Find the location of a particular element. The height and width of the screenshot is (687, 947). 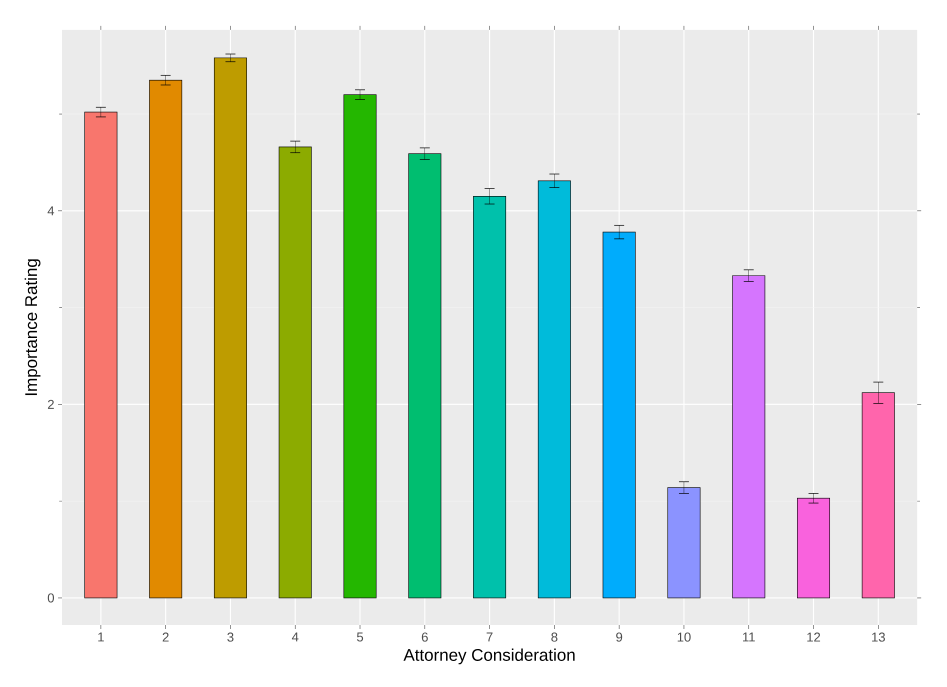

x-tick-label: 8 is located at coordinates (554, 637).